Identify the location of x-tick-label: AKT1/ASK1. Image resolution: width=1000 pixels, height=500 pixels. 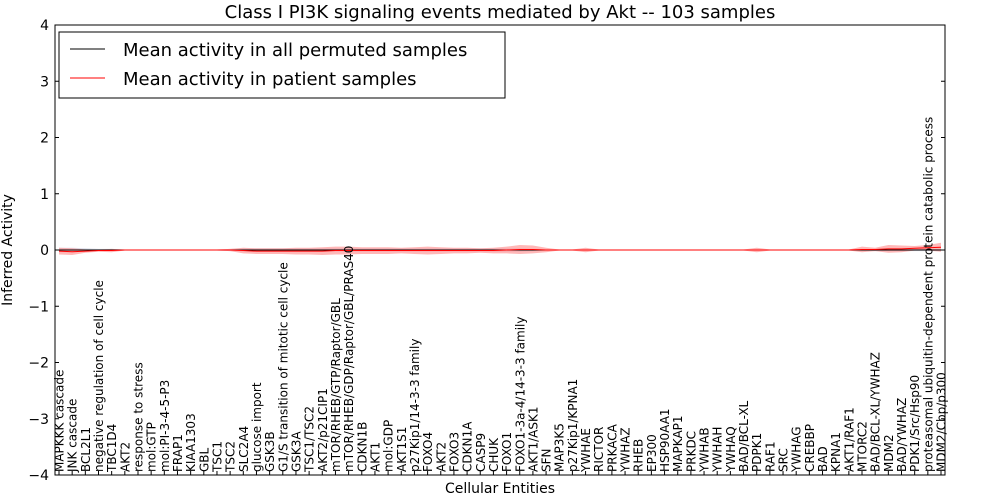
(533, 439).